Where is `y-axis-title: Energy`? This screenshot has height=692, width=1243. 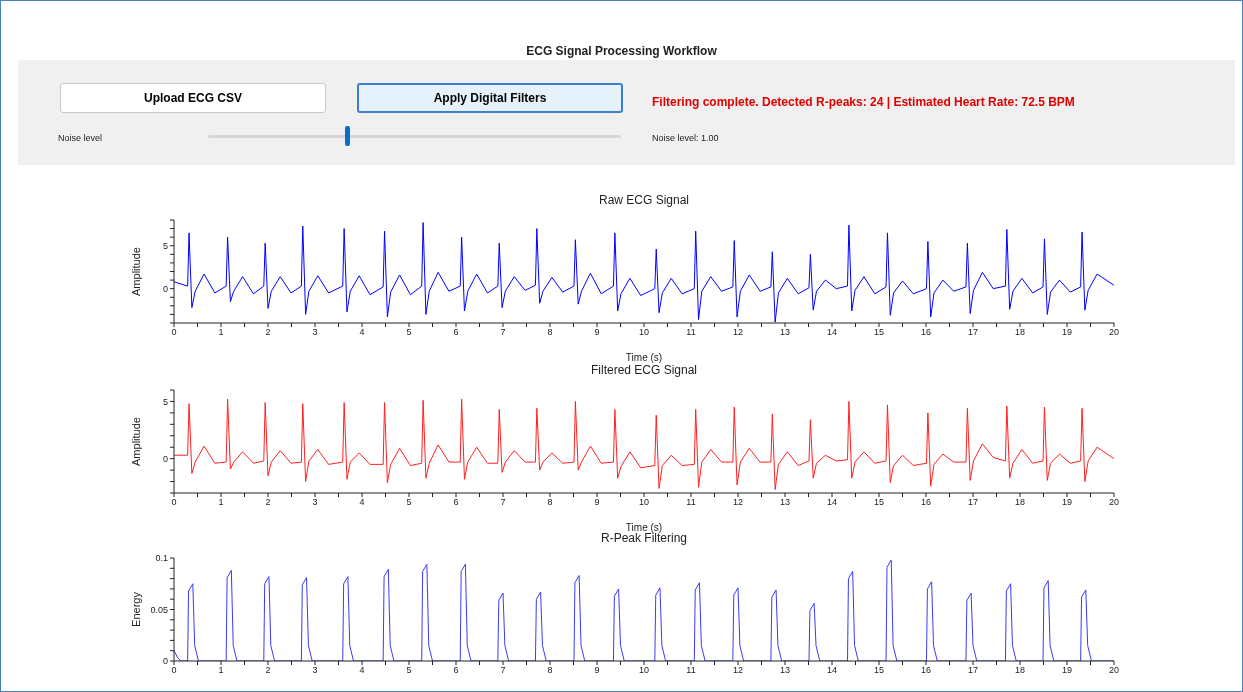
y-axis-title: Energy is located at coordinates (135, 609).